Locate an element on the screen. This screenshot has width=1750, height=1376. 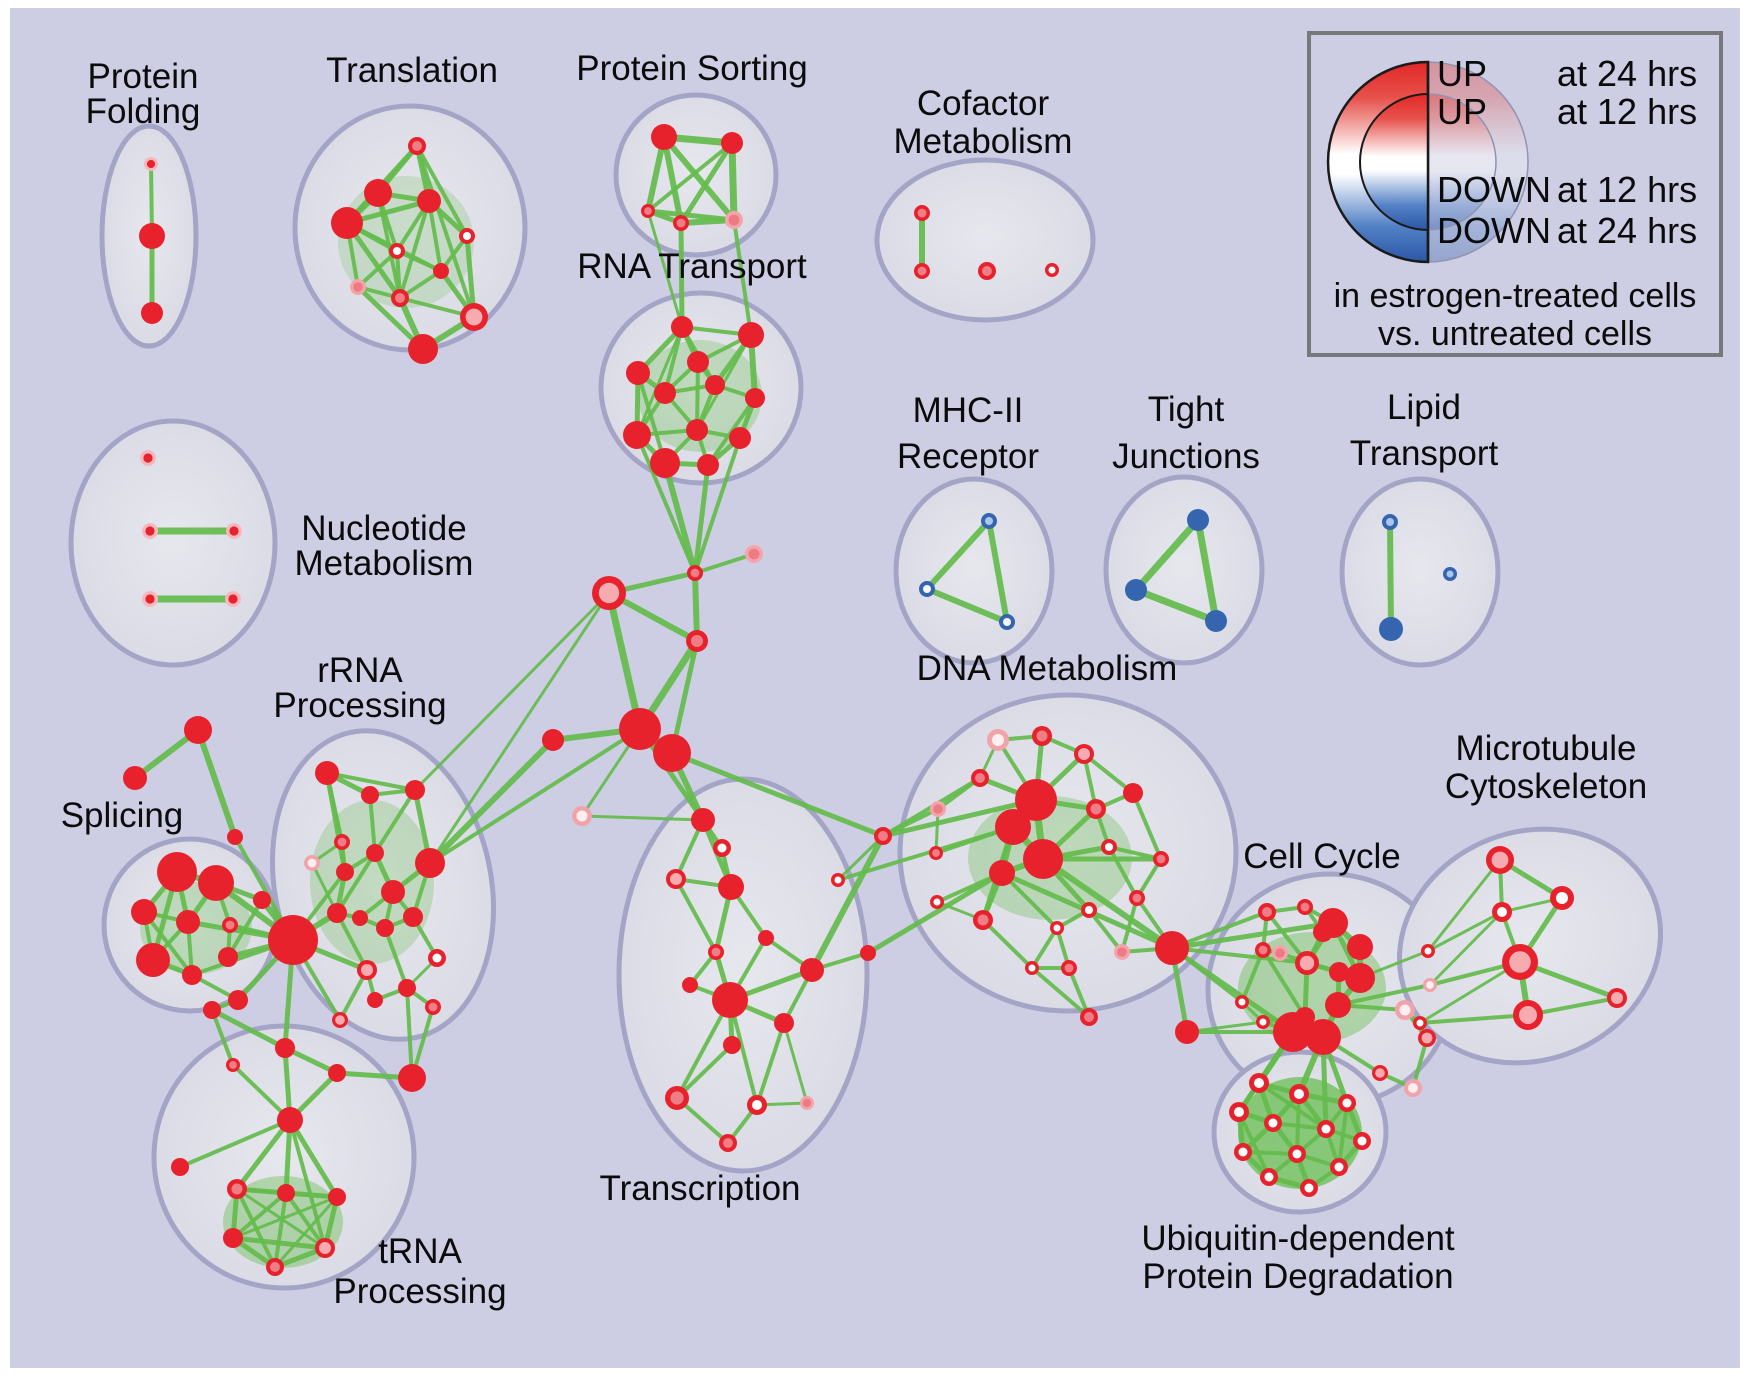
legend-inner-circle-left-half is located at coordinates (1394, 162).